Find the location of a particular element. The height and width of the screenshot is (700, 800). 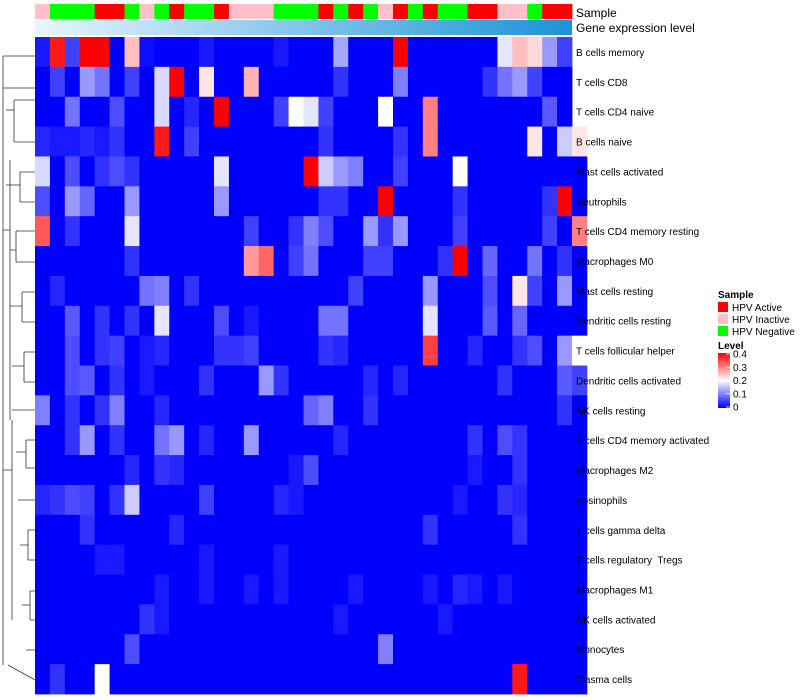

legend-label: HPV Inactive is located at coordinates (761, 320).